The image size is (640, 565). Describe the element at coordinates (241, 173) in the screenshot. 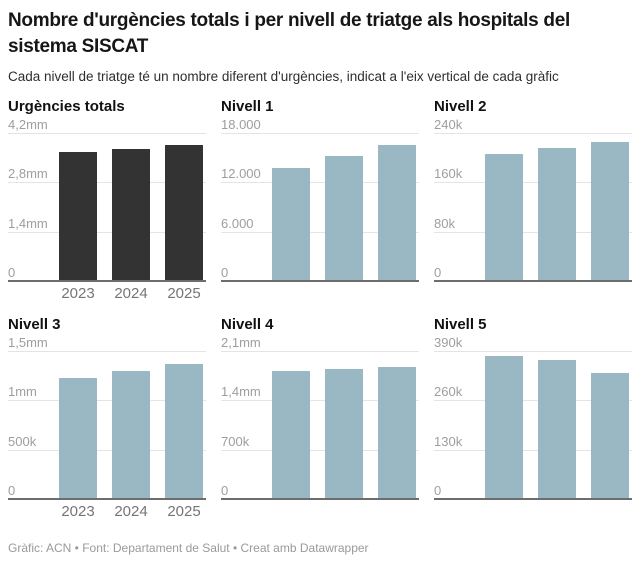

I see `y-tick-label: 12.000` at that location.